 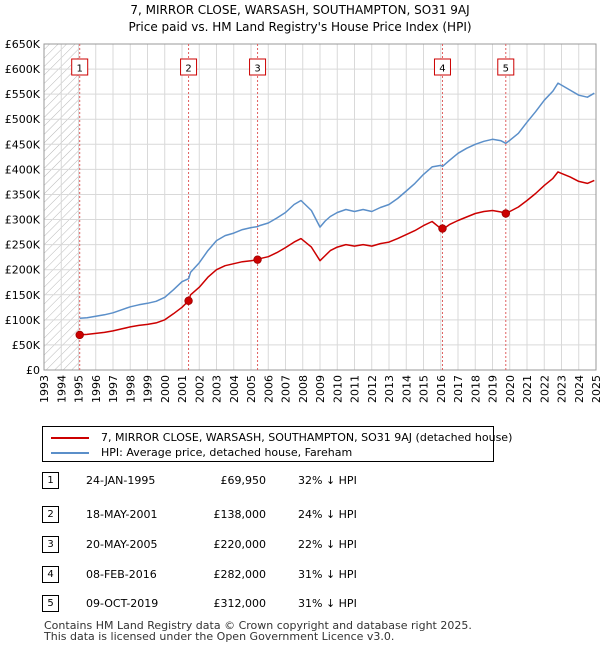 What do you see at coordinates (372, 389) in the screenshot?
I see `x-tick-label: 2012` at bounding box center [372, 389].